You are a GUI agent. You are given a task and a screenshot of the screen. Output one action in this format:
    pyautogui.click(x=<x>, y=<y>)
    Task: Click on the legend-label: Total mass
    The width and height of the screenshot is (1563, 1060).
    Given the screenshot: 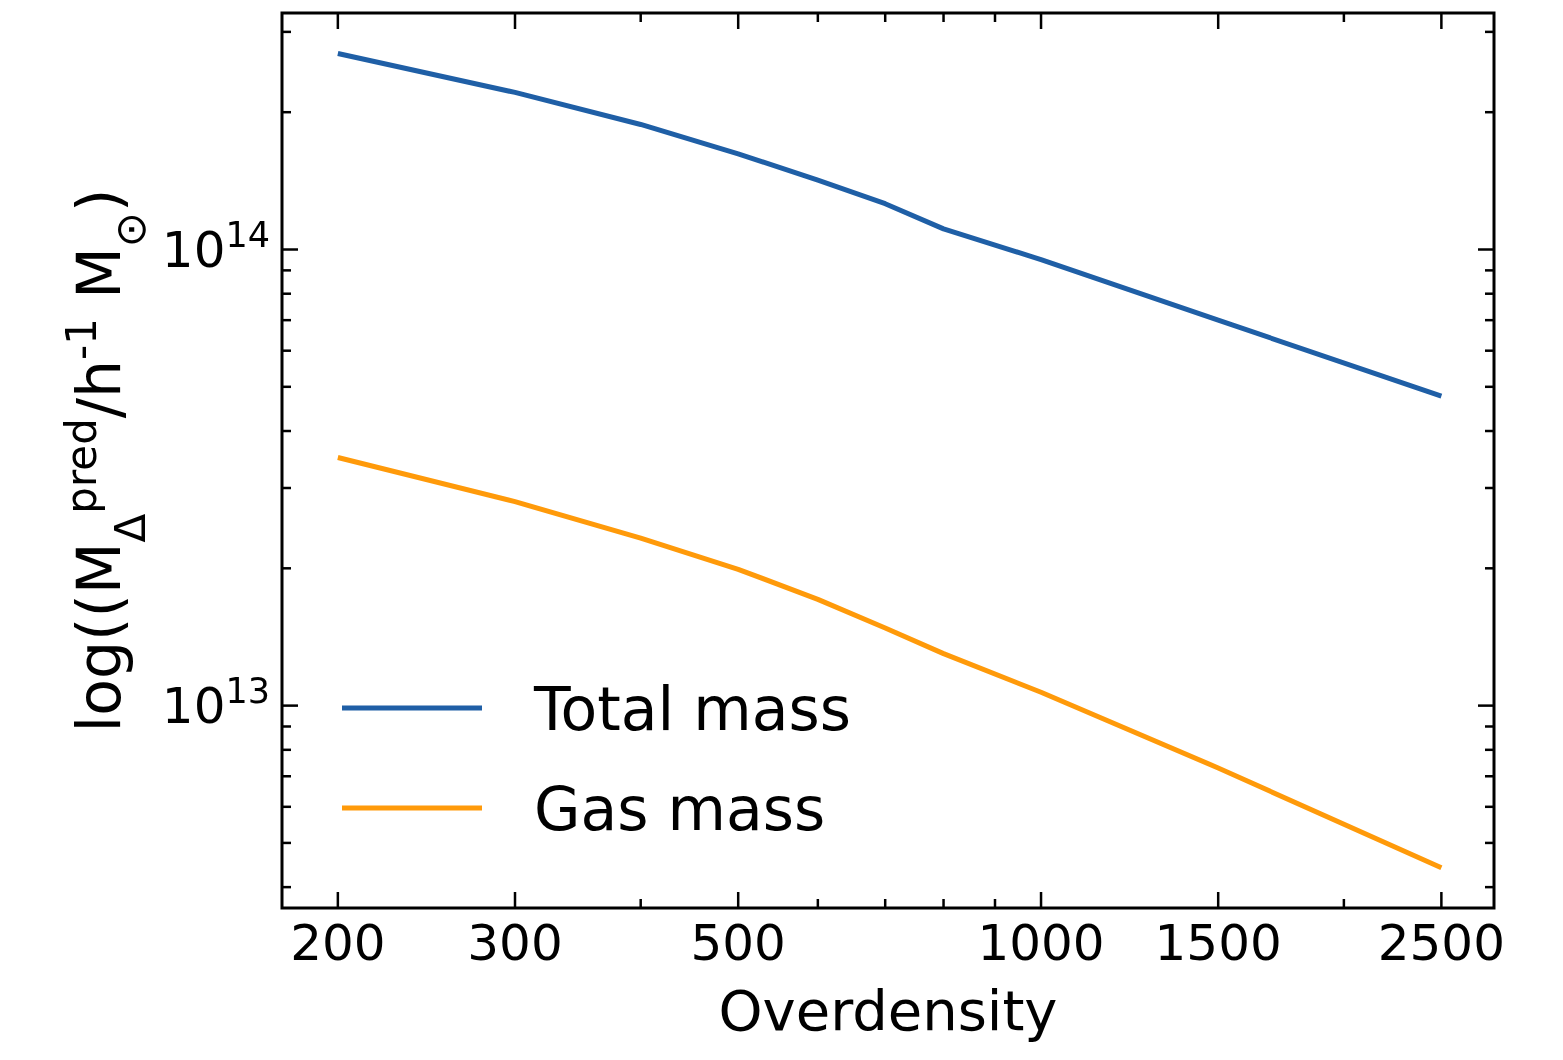 What is the action you would take?
    pyautogui.click(x=692, y=709)
    